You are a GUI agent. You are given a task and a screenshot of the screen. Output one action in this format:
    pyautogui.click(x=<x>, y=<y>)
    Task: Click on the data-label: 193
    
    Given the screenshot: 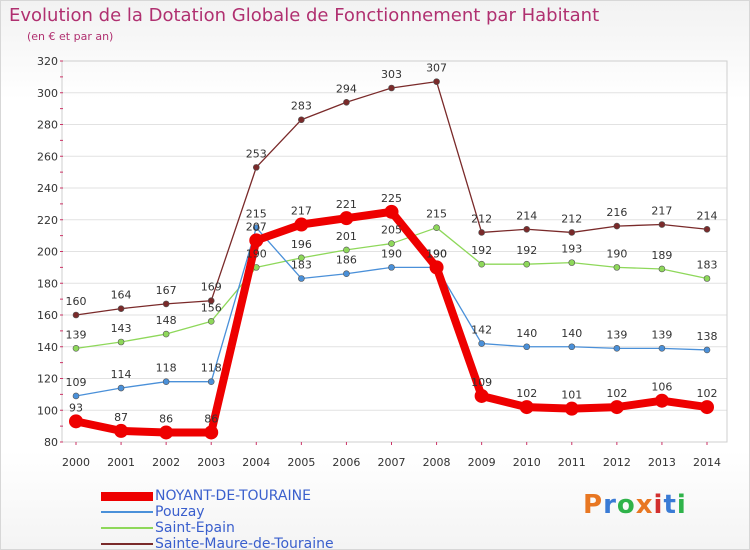 What is the action you would take?
    pyautogui.click(x=571, y=249)
    